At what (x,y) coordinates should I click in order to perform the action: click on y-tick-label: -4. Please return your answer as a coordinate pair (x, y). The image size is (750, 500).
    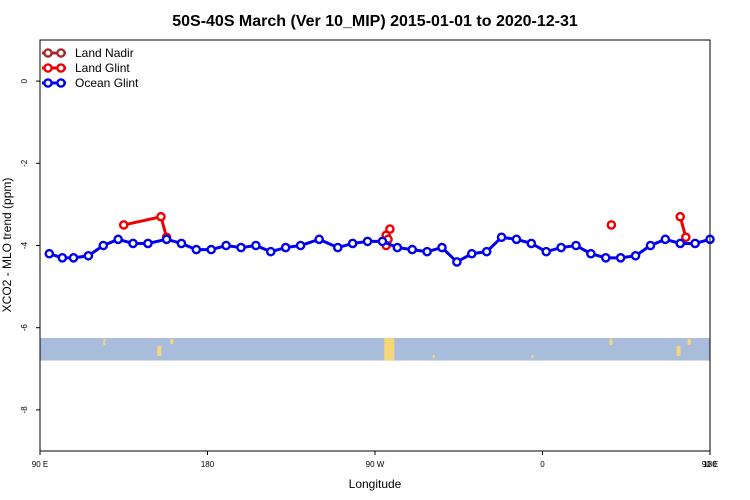
    Looking at the image, I should click on (24, 245).